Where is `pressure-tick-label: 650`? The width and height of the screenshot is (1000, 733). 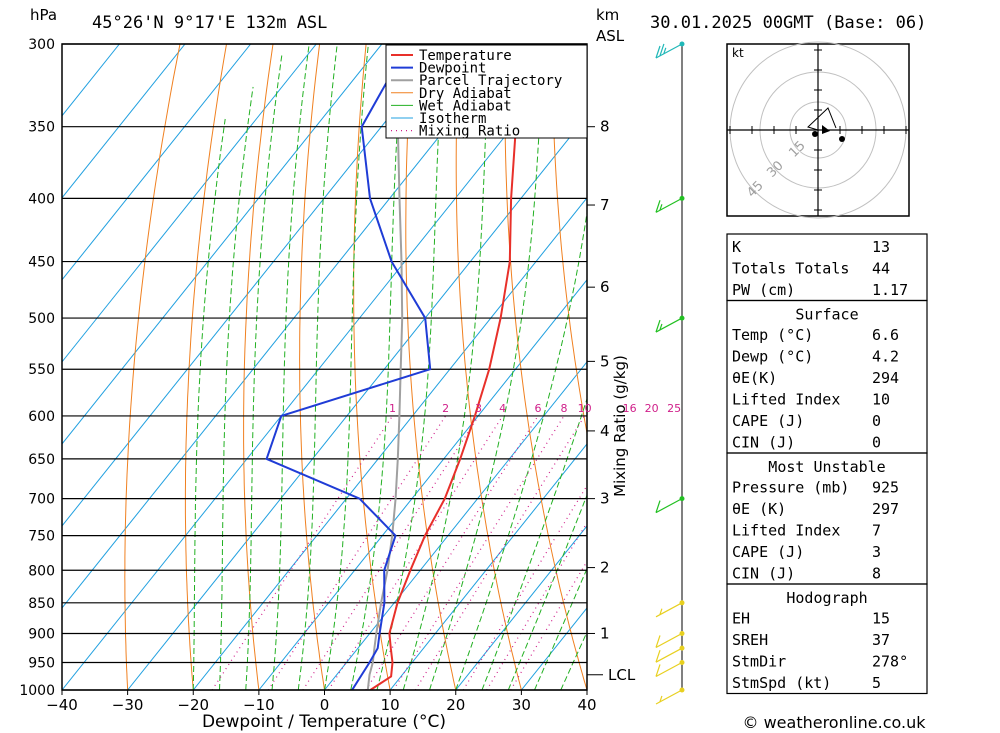
pressure-tick-label: 650 is located at coordinates (41, 460).